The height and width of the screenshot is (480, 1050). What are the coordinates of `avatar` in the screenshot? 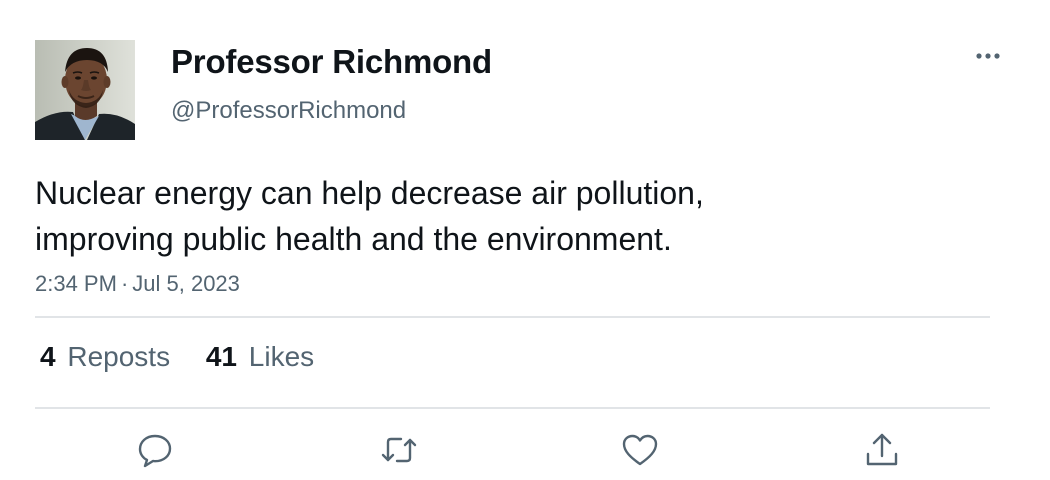 It's located at (85, 90).